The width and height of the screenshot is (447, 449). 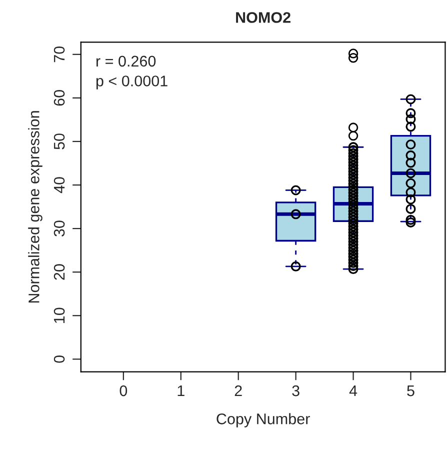 What do you see at coordinates (410, 391) in the screenshot?
I see `x-tick-label: 5` at bounding box center [410, 391].